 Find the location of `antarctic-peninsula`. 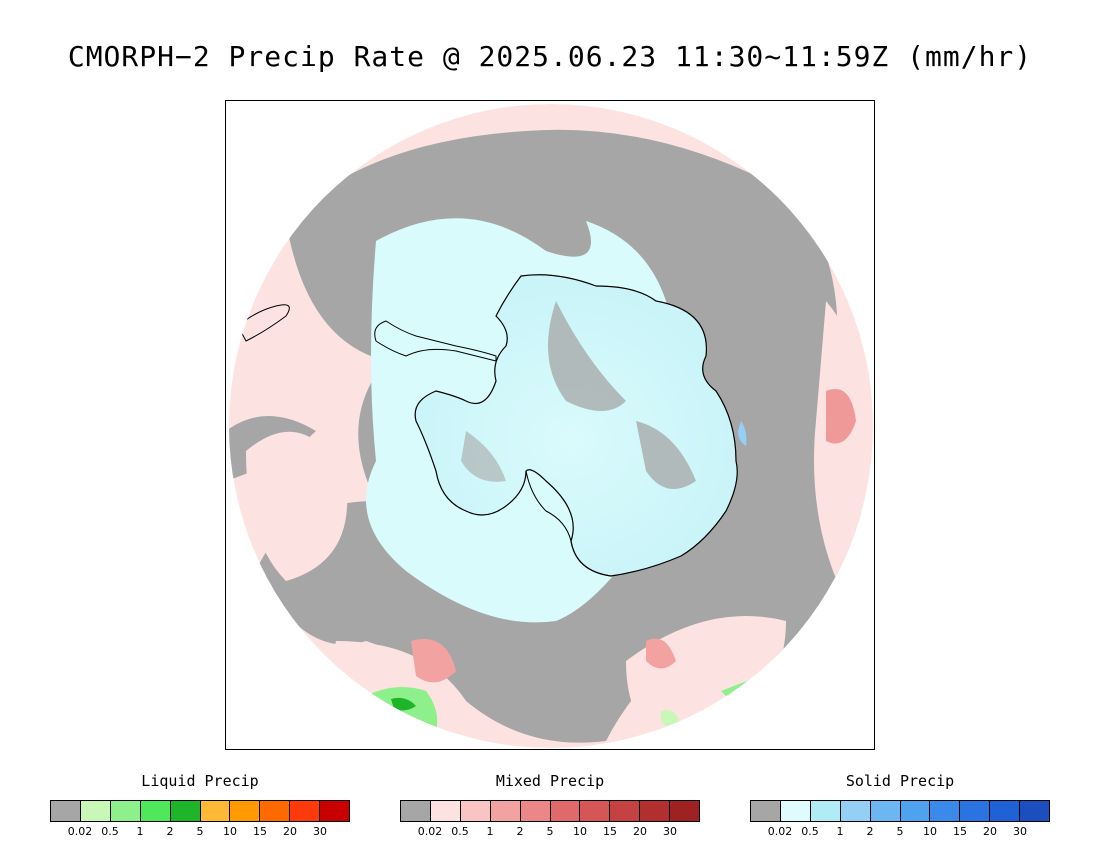

antarctic-peninsula is located at coordinates (435, 341).